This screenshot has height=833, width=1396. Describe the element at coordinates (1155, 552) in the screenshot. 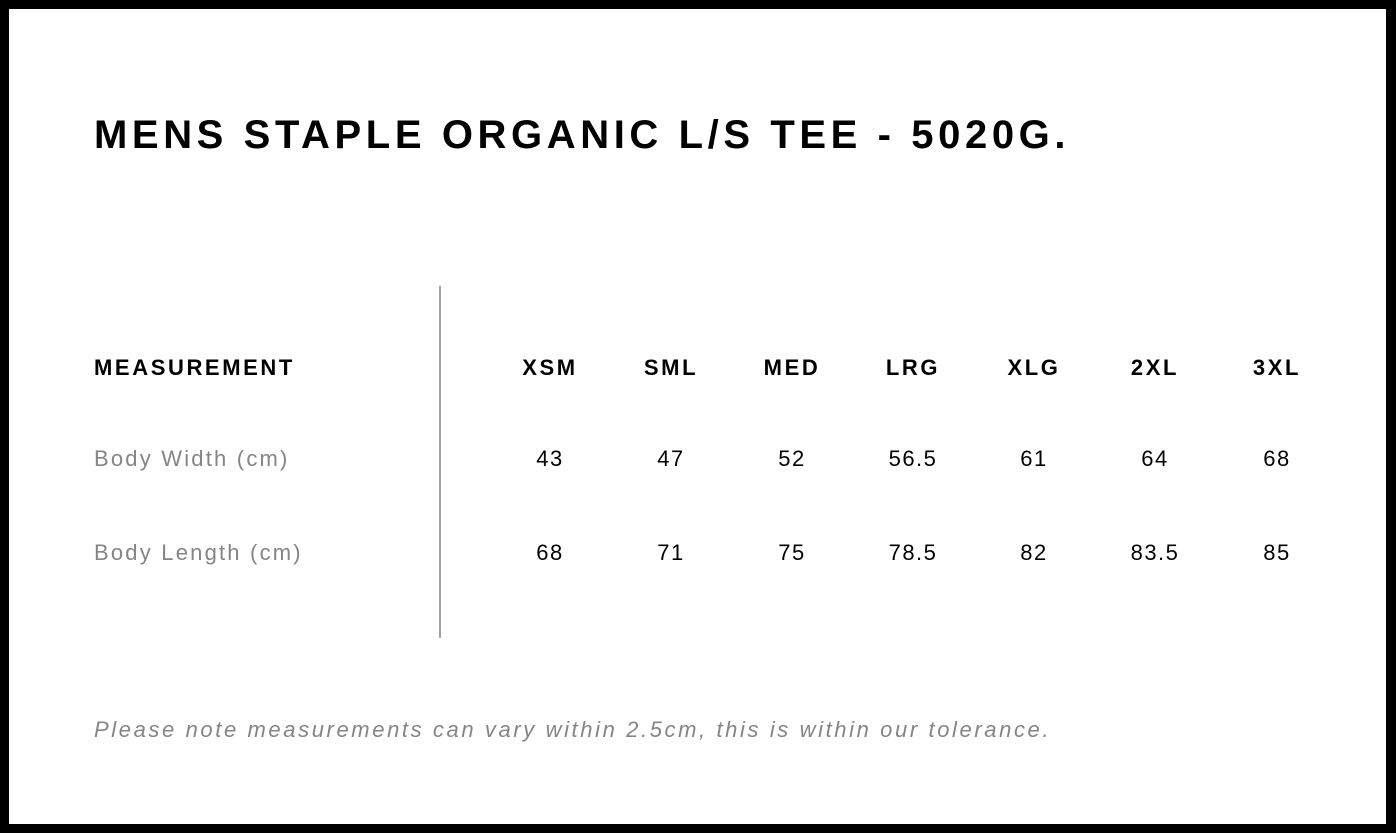

I see `table-cell: 83.5` at that location.